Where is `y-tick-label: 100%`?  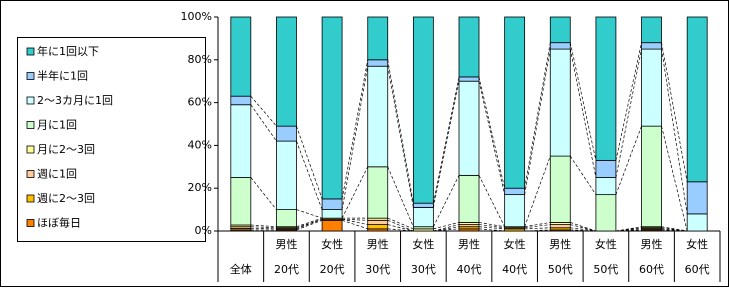
y-tick-label: 100% is located at coordinates (196, 16).